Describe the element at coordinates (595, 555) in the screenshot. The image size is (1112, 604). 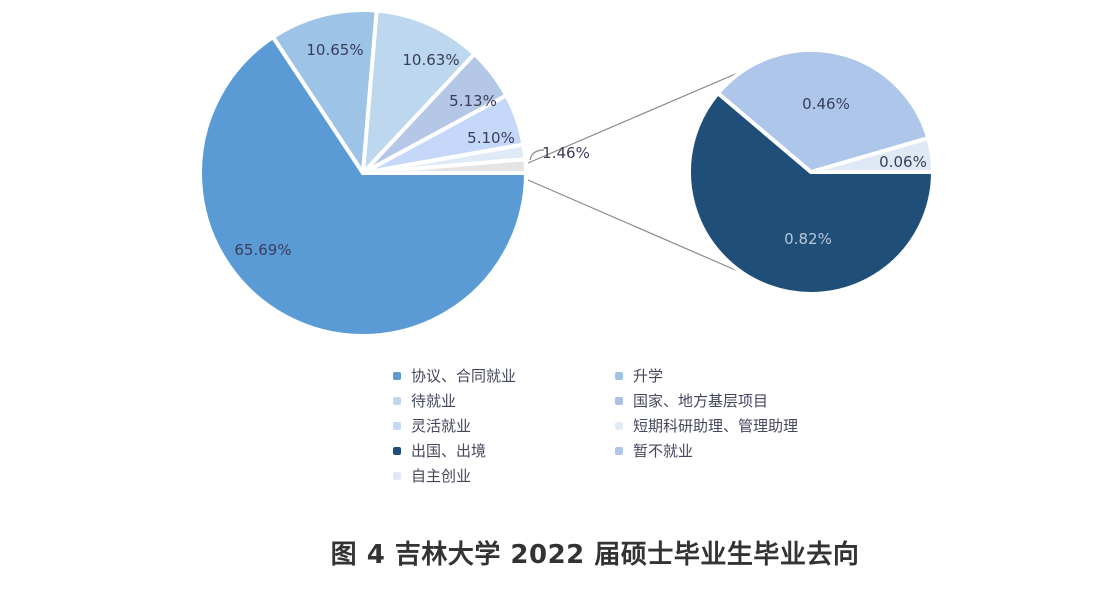
I see `figure-caption: 图 4 吉林大学 2022 届硕士毕业生毕业去向` at that location.